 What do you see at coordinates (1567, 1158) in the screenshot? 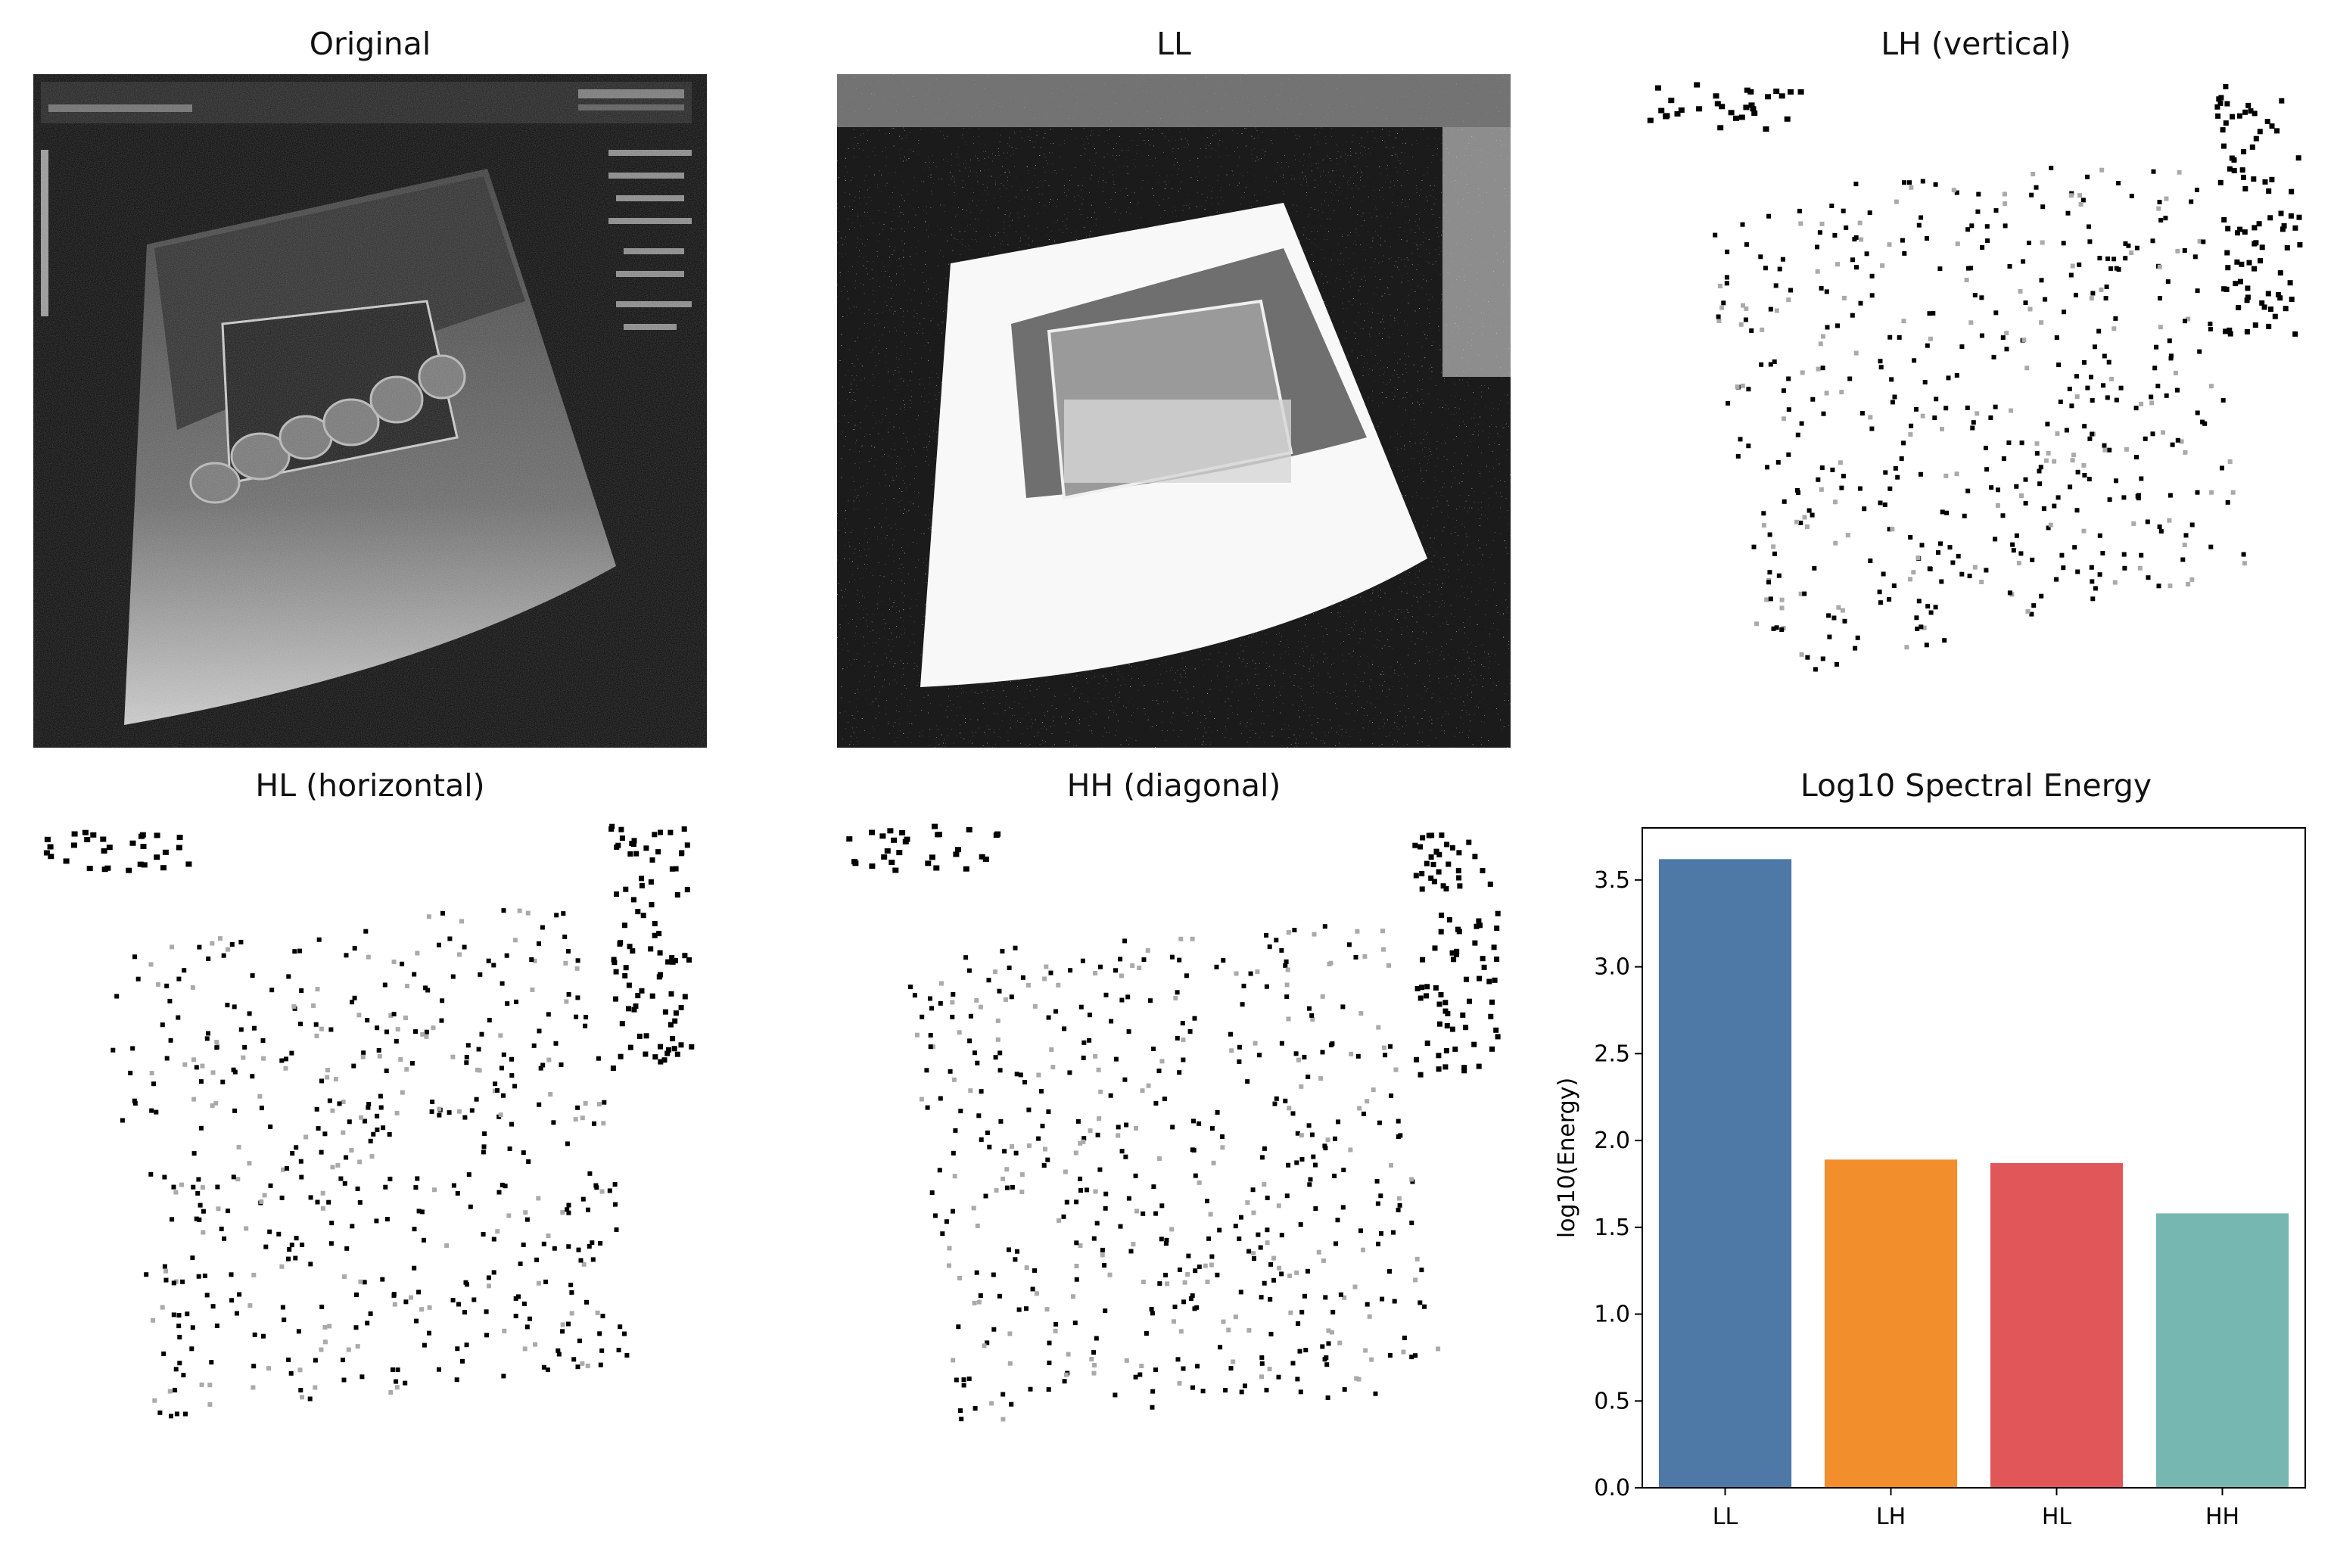
I see `y-axis-label: log10(Energy)` at bounding box center [1567, 1158].